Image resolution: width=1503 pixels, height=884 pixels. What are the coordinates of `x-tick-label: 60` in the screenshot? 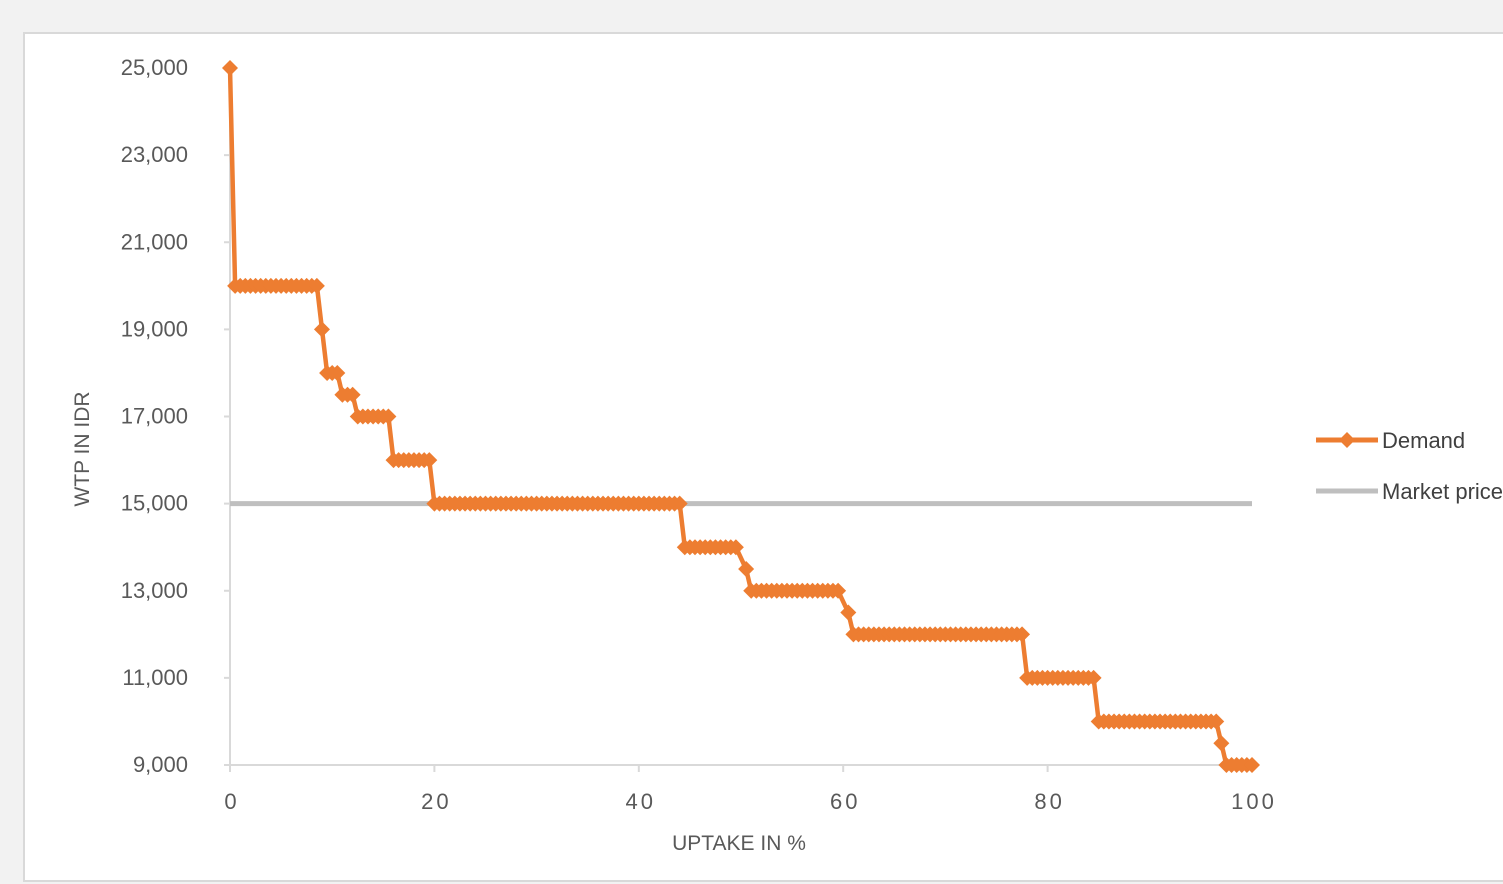 It's located at (845, 801).